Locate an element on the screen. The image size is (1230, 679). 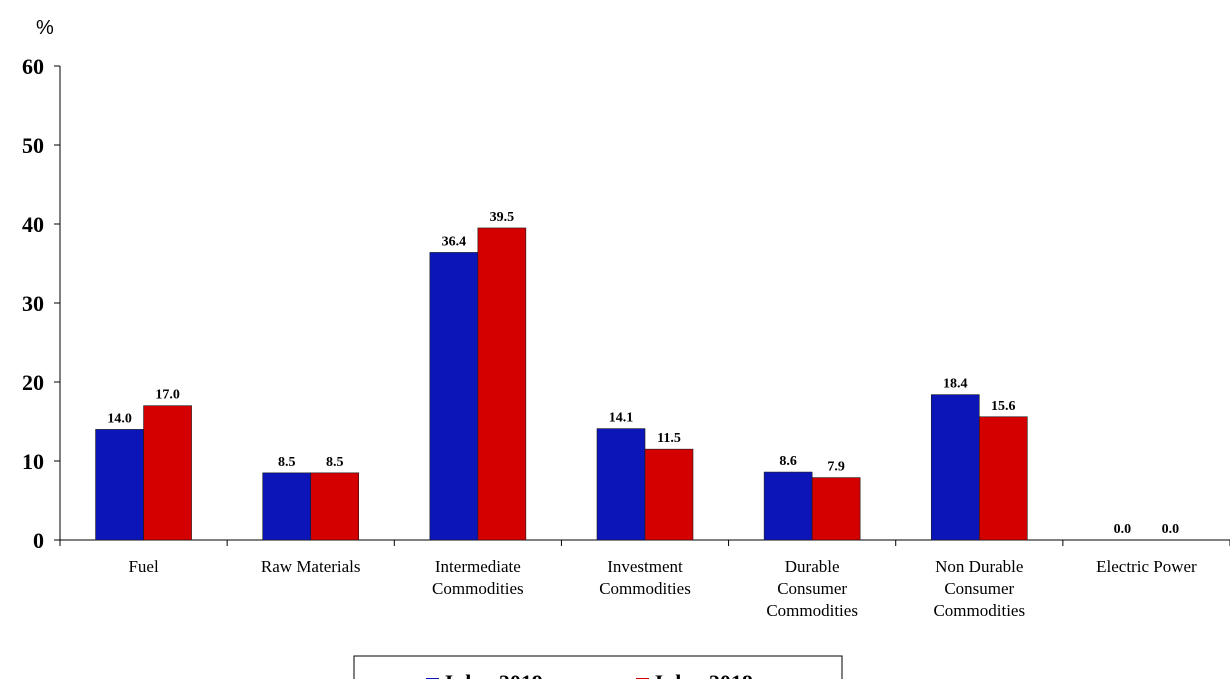
data-label: 18.4 is located at coordinates (955, 384).